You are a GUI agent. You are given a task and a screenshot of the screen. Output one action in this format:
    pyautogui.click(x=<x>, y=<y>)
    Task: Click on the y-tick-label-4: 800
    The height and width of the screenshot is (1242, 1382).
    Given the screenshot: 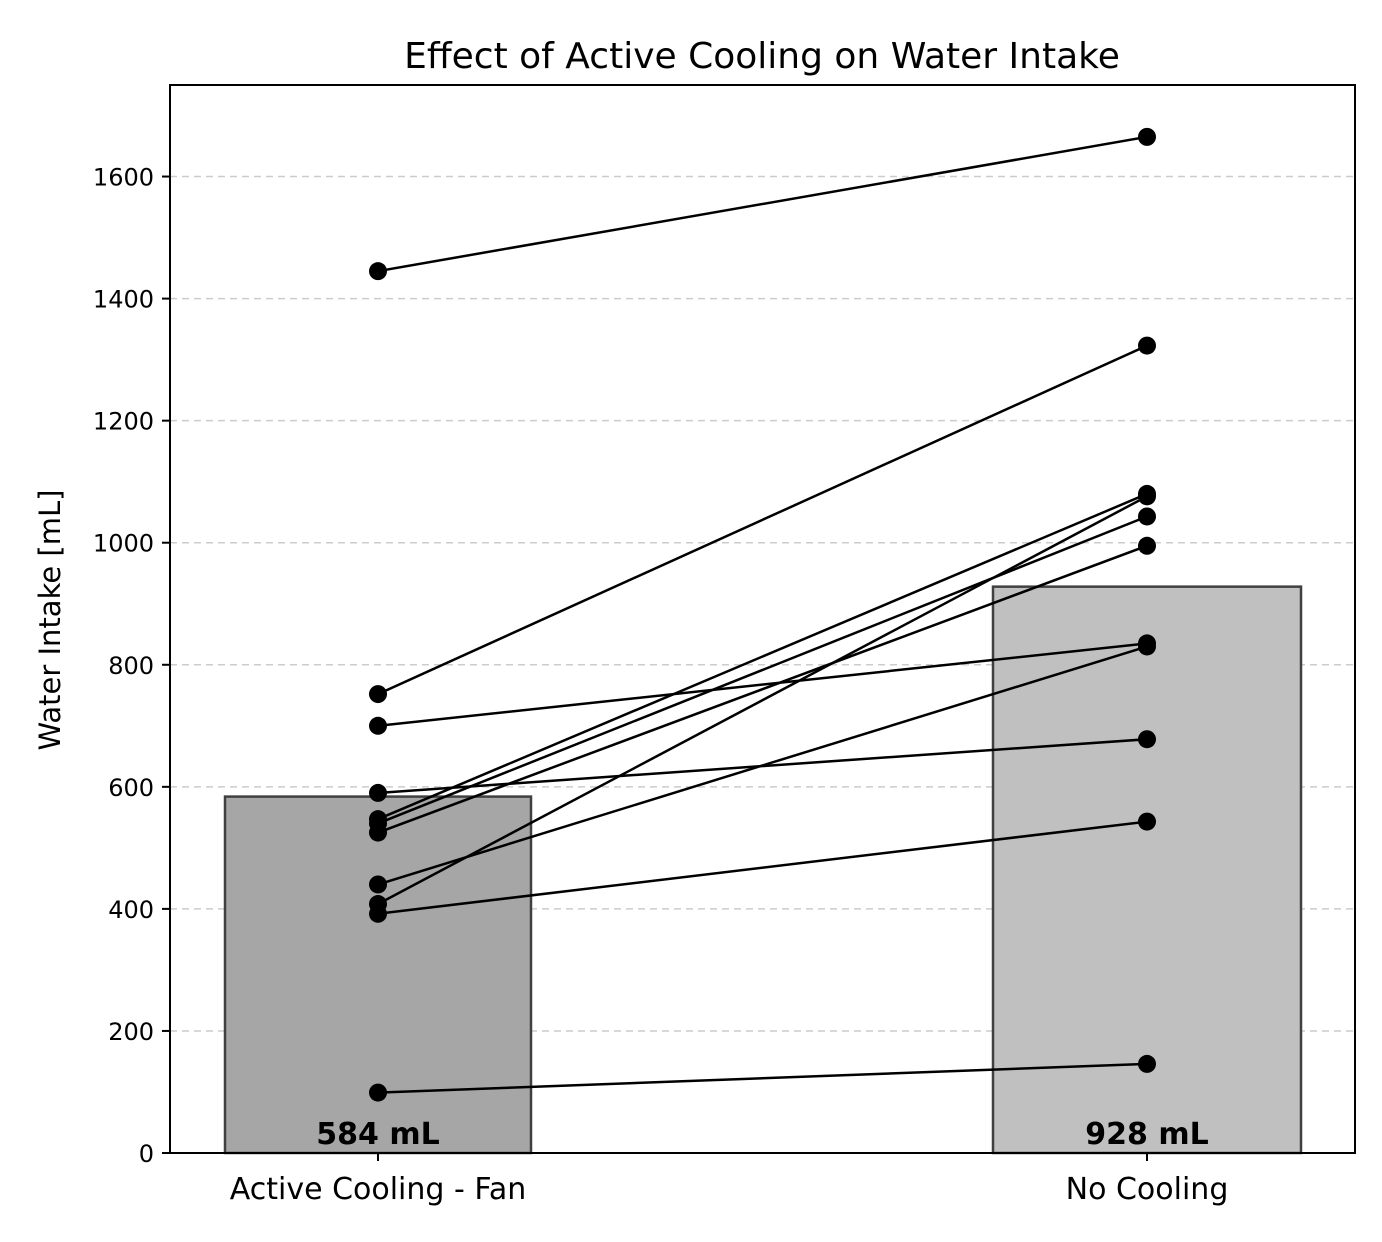 What is the action you would take?
    pyautogui.click(x=131, y=666)
    